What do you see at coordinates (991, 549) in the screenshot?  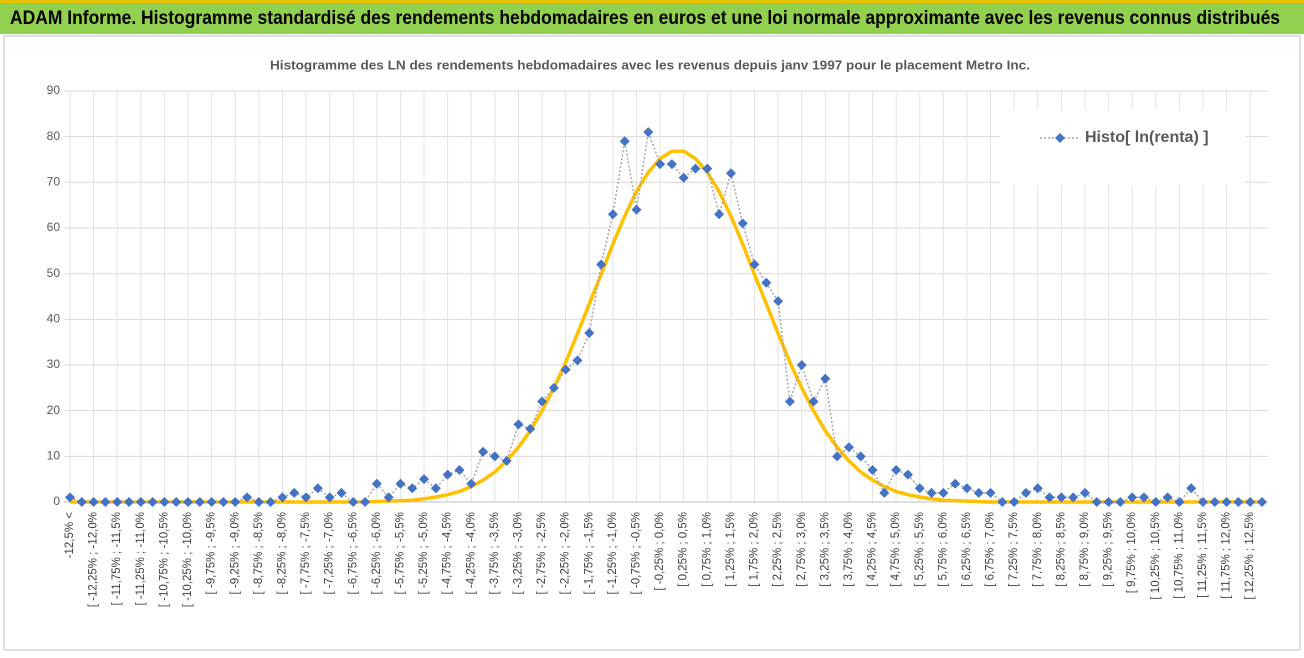 I see `x-tick-label: [ 6,75% ; 7,0%` at bounding box center [991, 549].